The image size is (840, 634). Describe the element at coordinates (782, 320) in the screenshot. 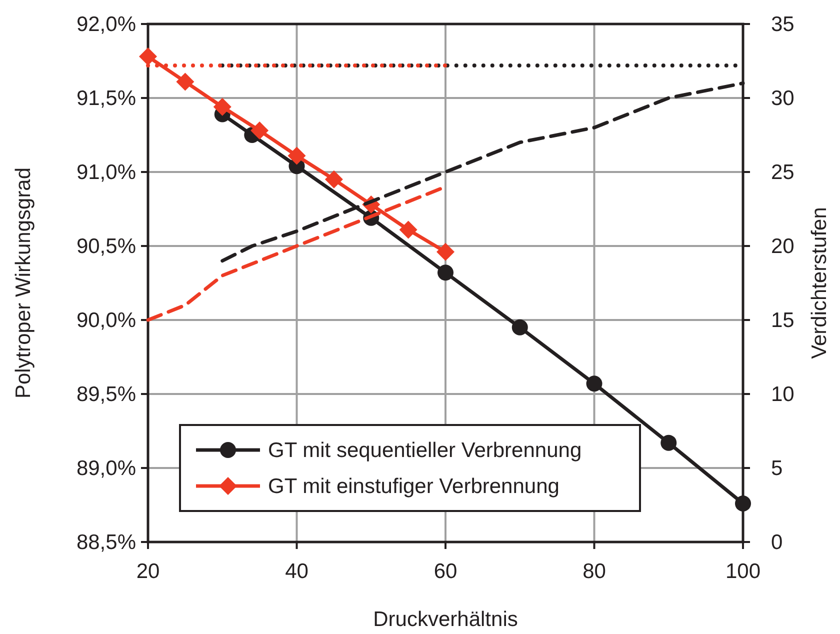

I see `y2-tick-label: 15` at that location.